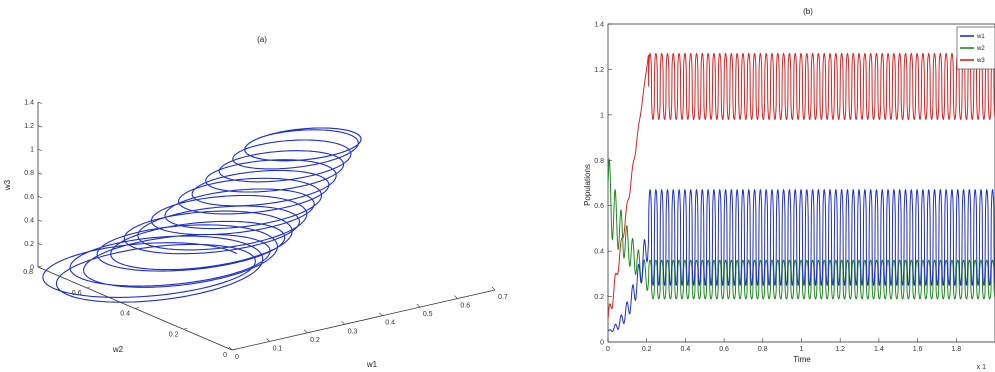  What do you see at coordinates (608, 349) in the screenshot?
I see `x-tick-label-b: 0` at bounding box center [608, 349].